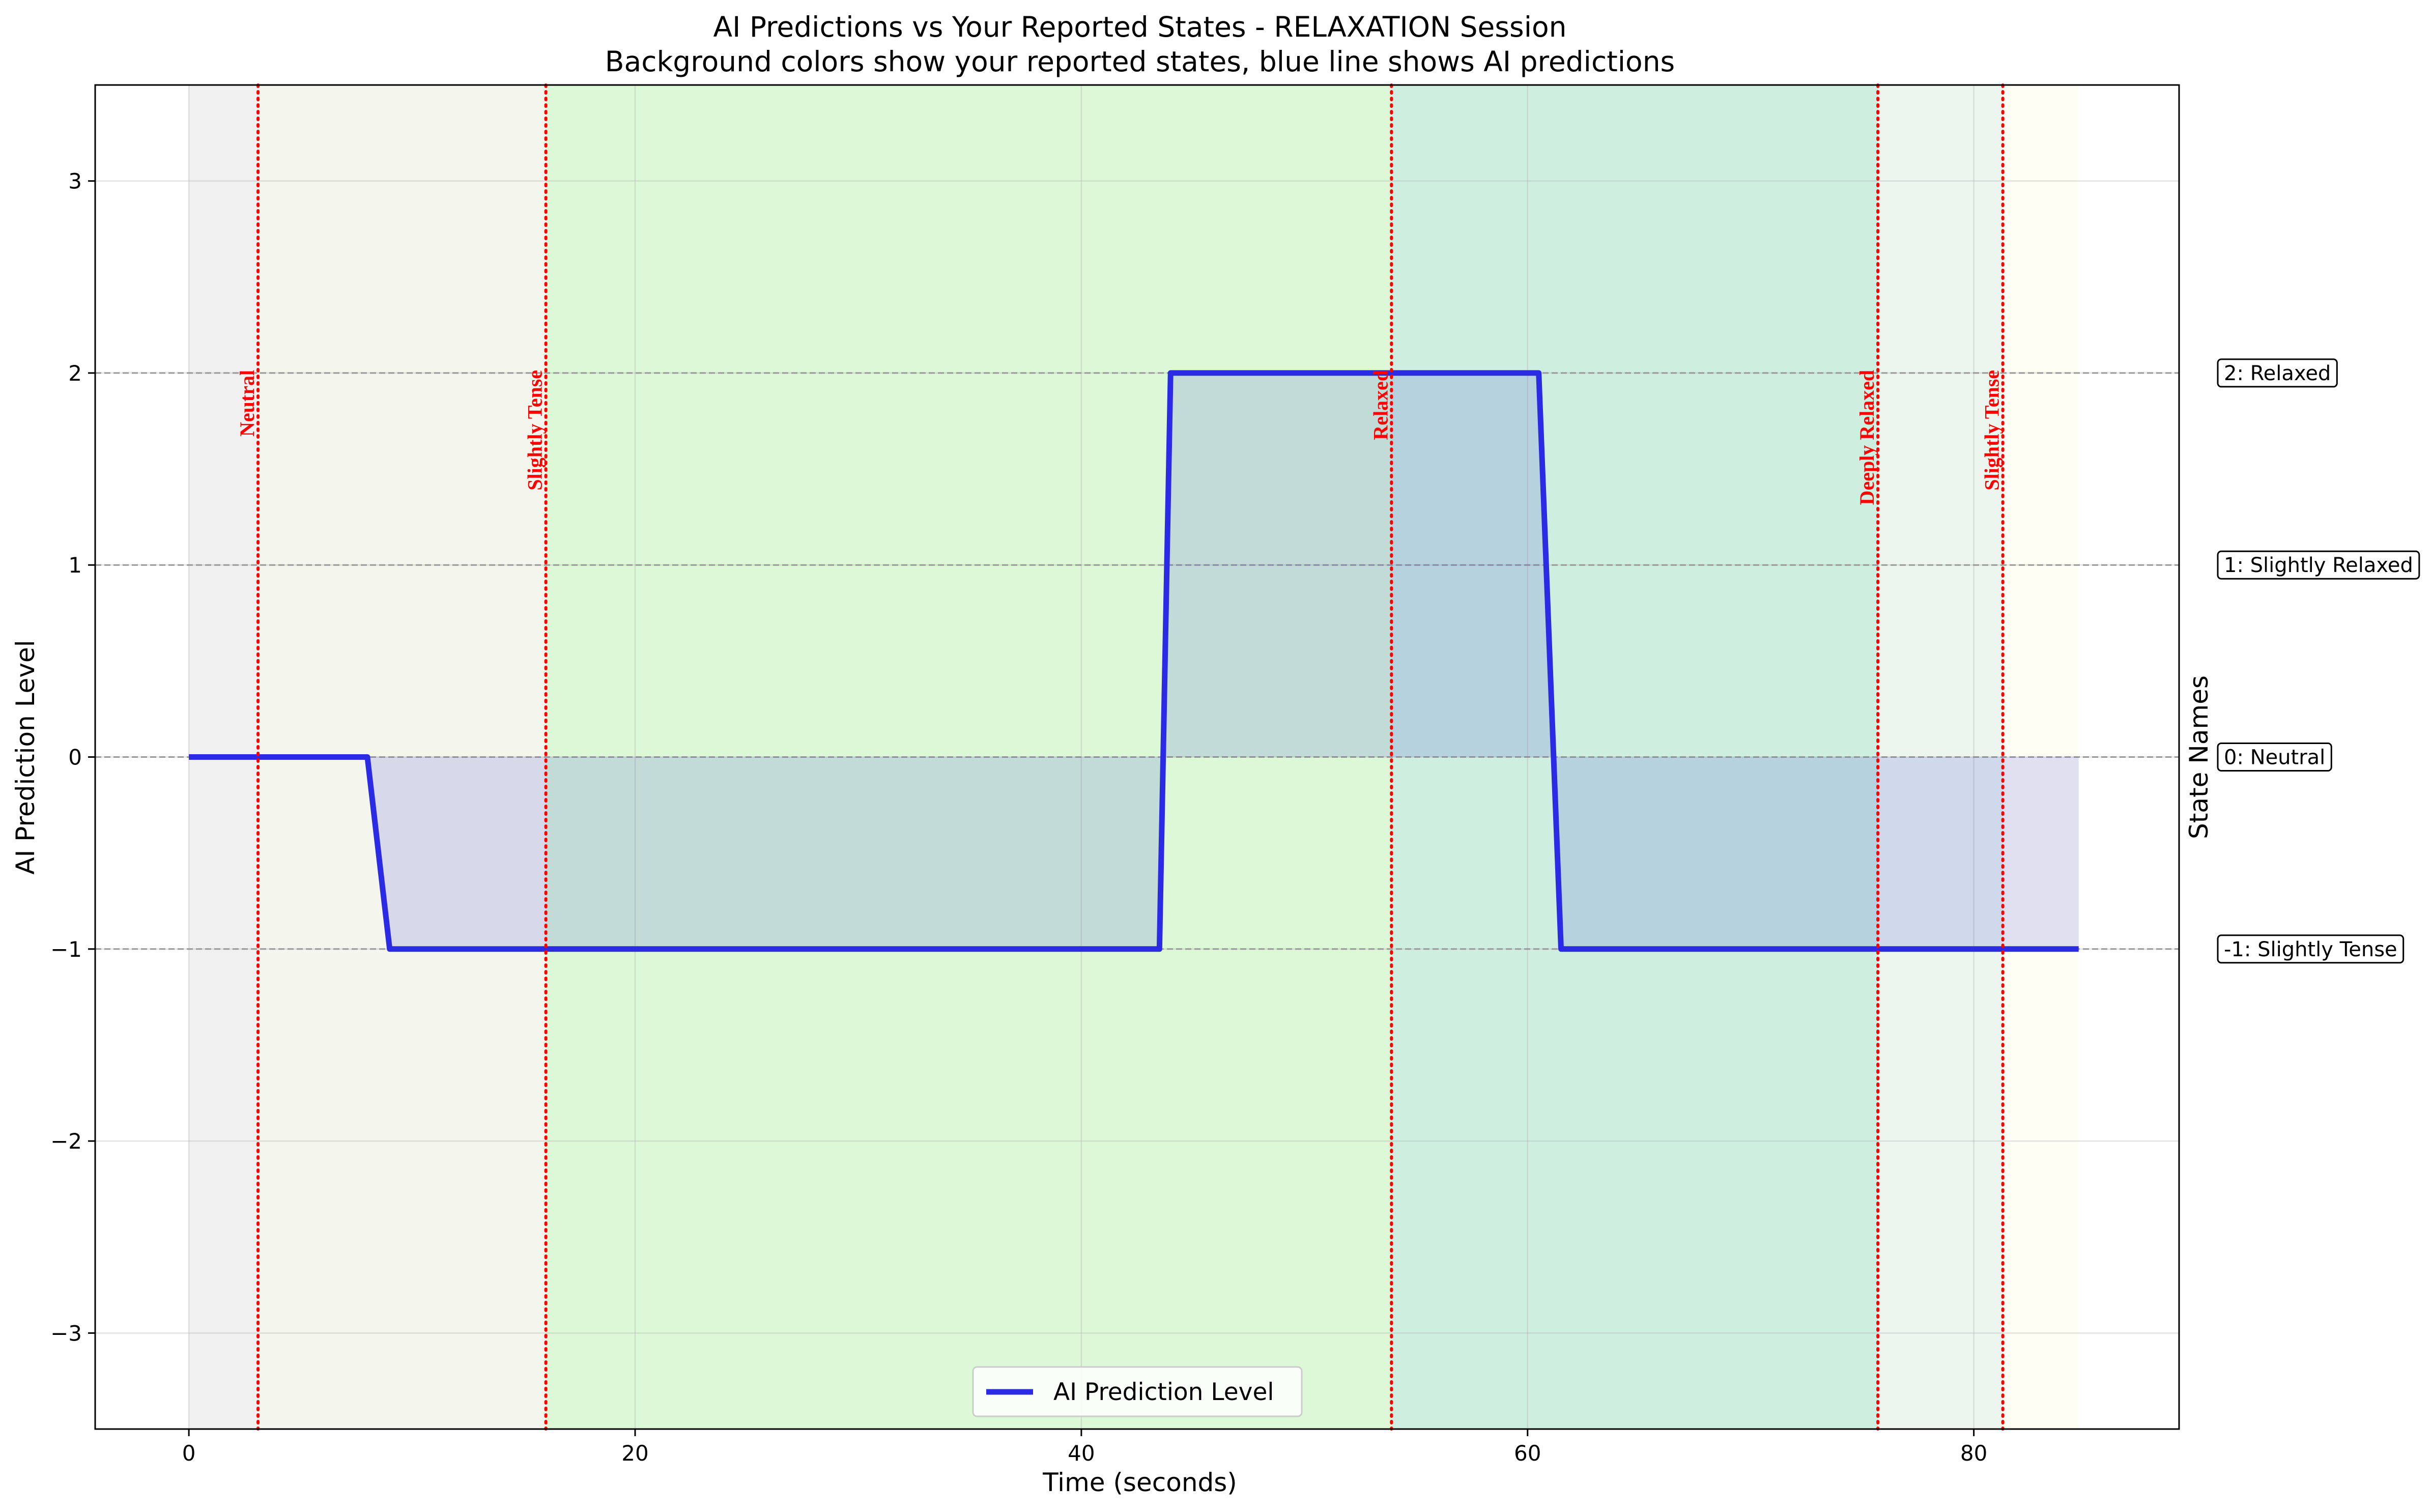  I want to click on state-marker-label-0: Neutral, so click(247, 404).